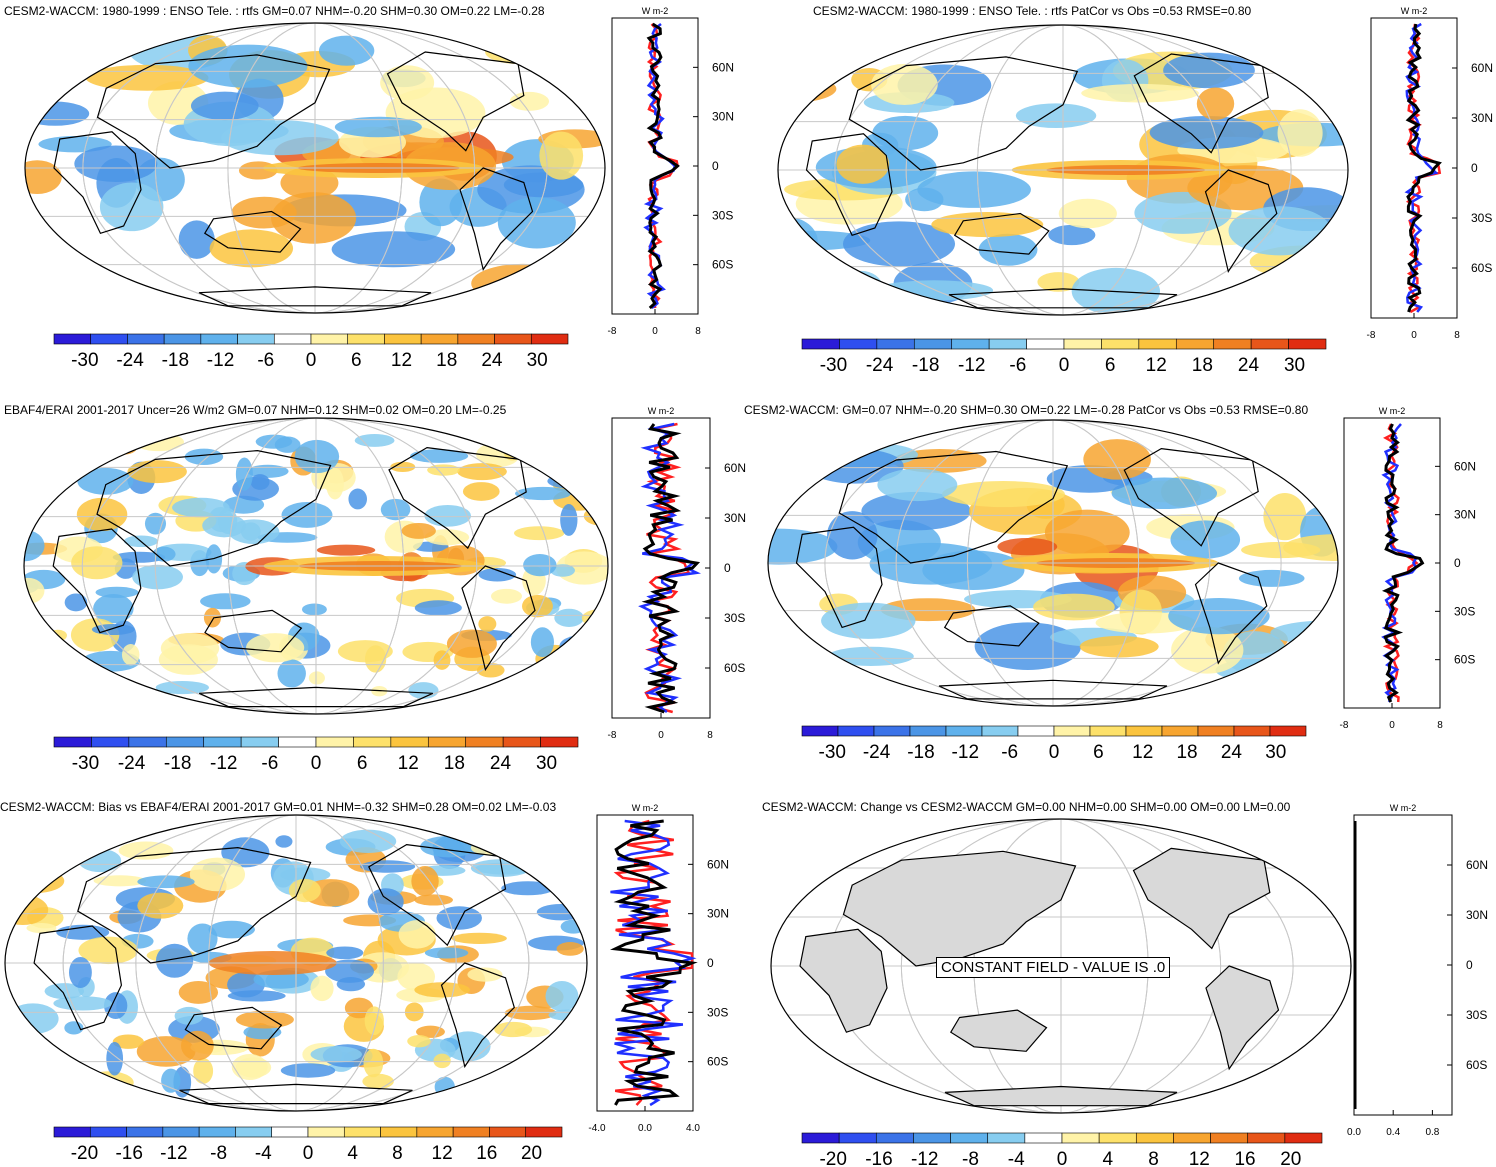 This screenshot has height=1167, width=1496. I want to click on panel-2-map, so click(1063, 170).